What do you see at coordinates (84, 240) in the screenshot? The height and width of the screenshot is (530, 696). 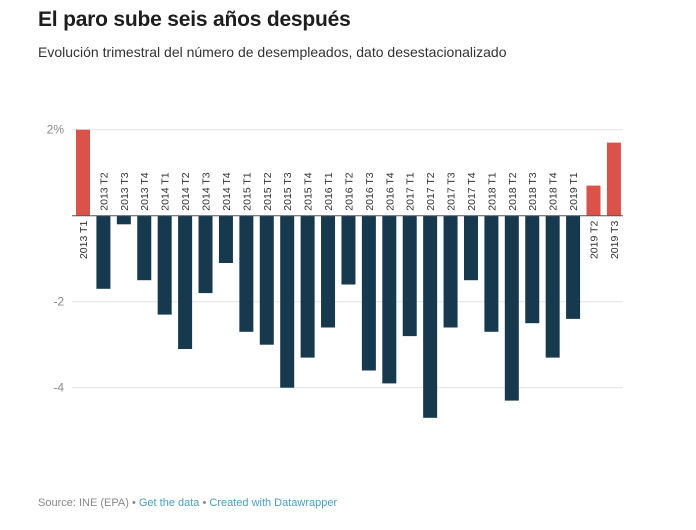 I see `category-label: 2013 T1` at bounding box center [84, 240].